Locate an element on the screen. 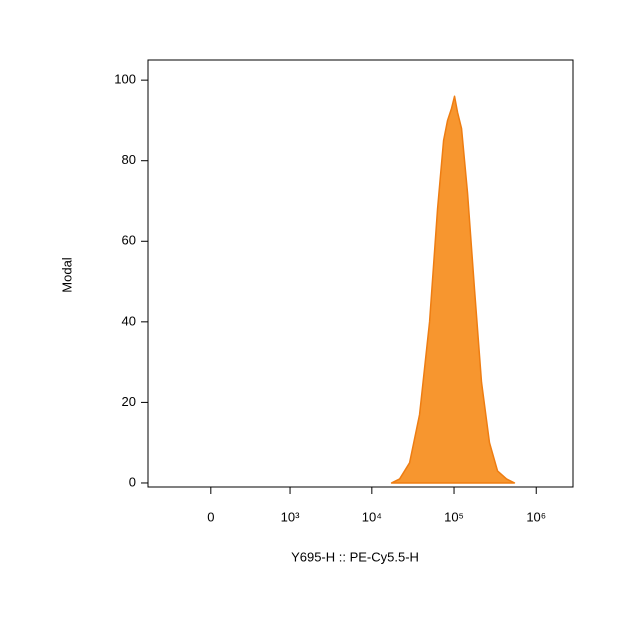 This screenshot has width=634, height=628. x-tick-label: 10⁵ is located at coordinates (454, 516).